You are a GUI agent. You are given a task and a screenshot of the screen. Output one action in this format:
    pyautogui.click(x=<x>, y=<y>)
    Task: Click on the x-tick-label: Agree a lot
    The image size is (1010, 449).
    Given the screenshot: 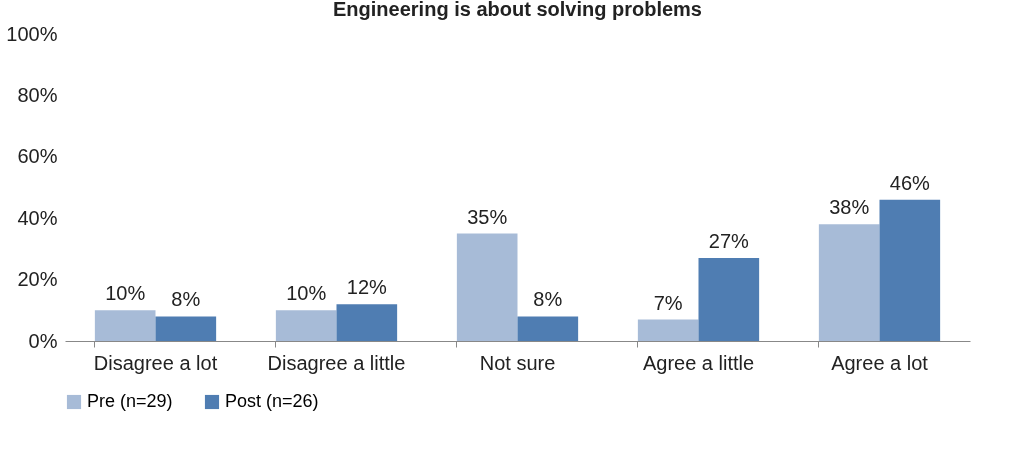 What is the action you would take?
    pyautogui.click(x=880, y=362)
    